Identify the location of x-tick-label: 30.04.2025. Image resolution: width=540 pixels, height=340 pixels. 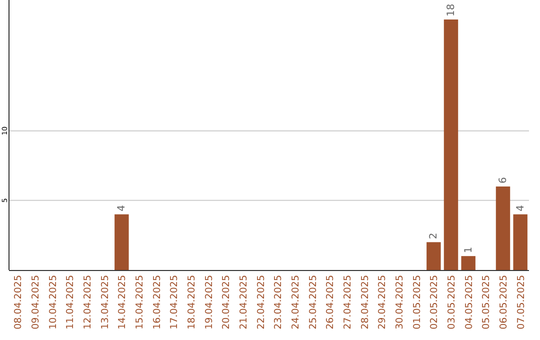
(400, 302).